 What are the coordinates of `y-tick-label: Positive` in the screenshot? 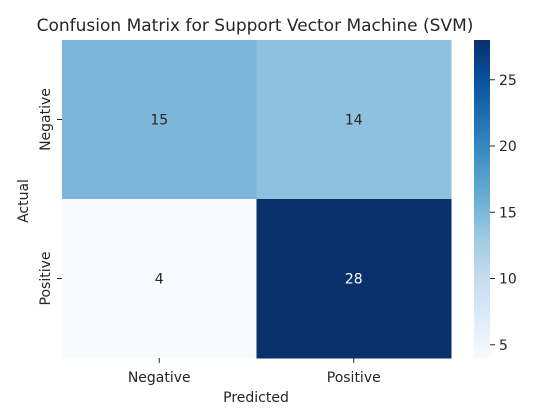 It's located at (46, 279).